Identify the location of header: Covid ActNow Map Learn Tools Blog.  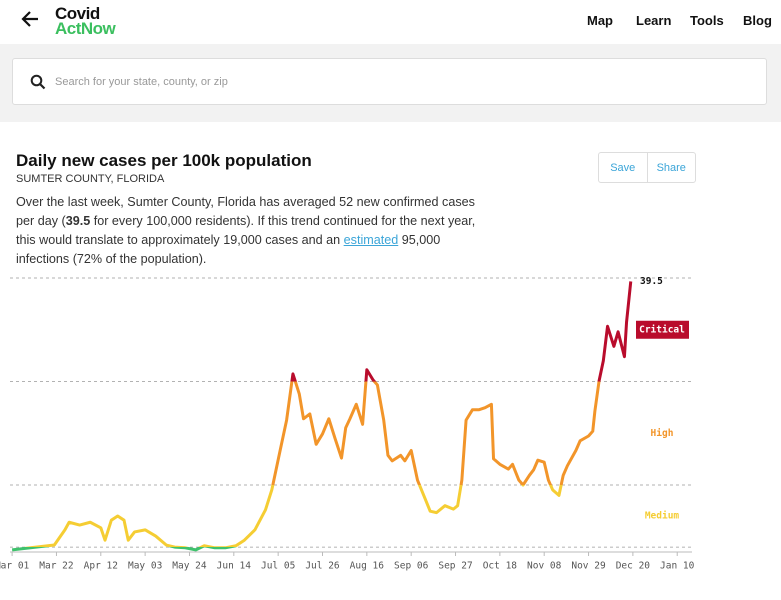
(390, 22).